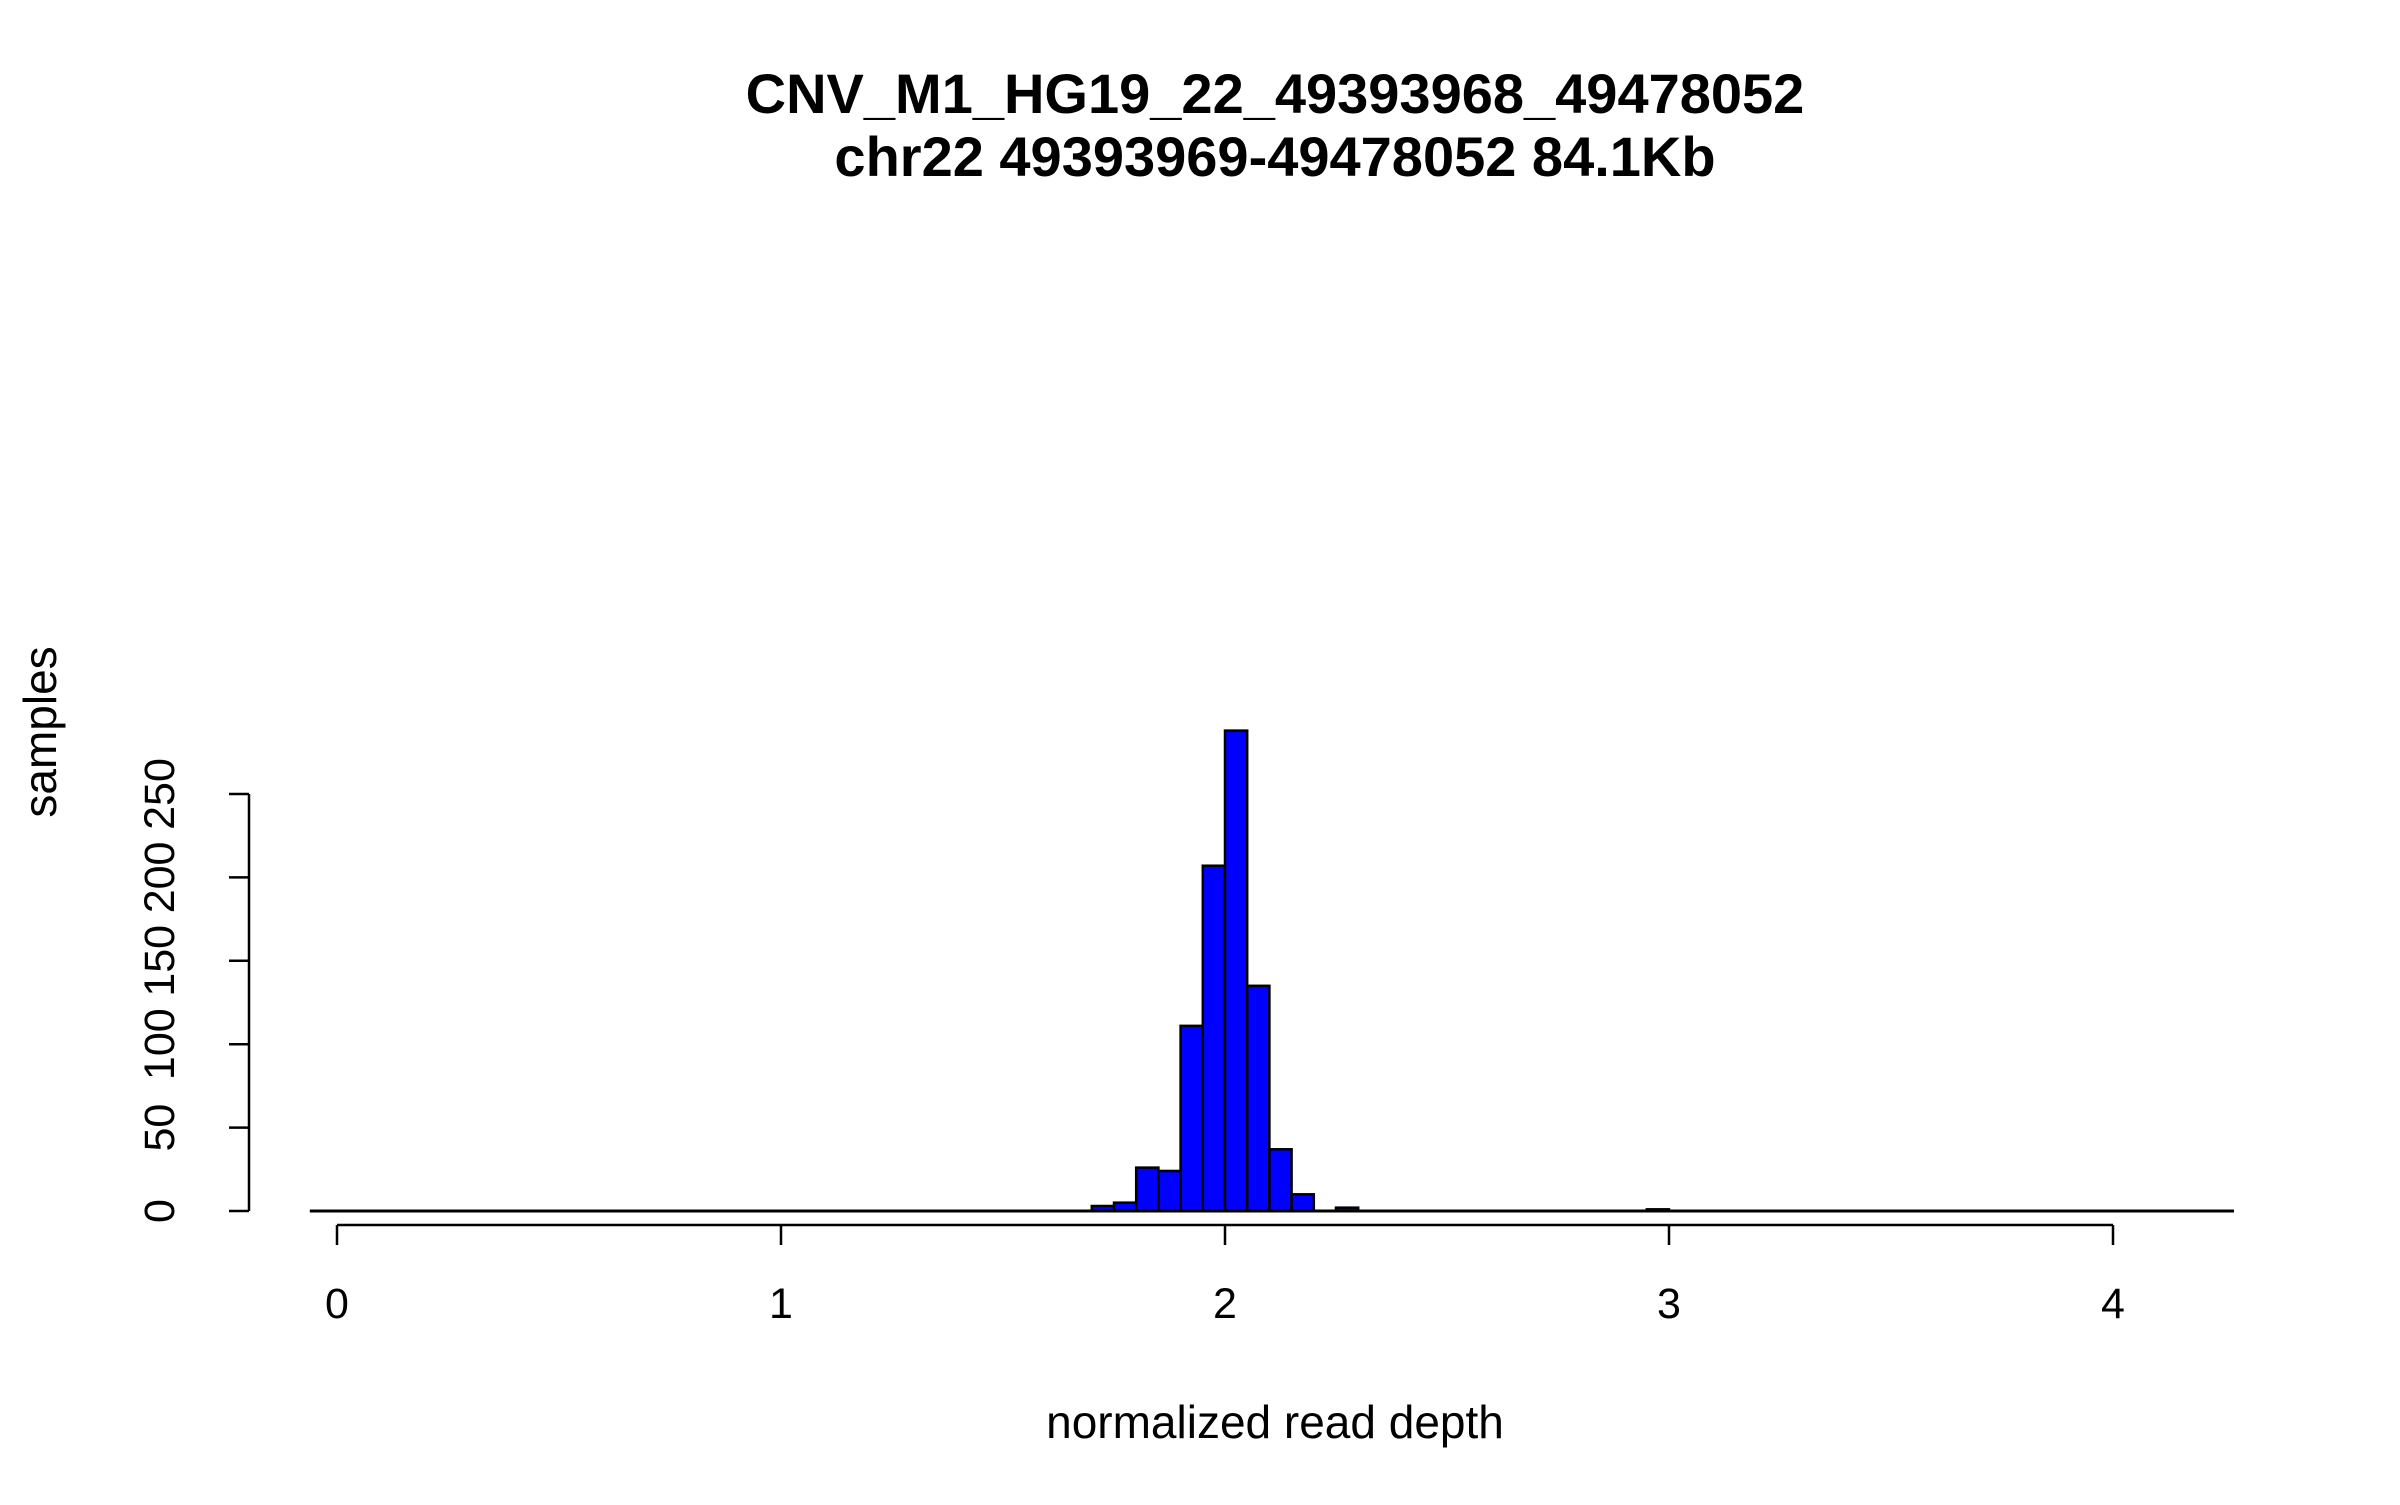 The height and width of the screenshot is (1505, 2400). What do you see at coordinates (1669, 1304) in the screenshot?
I see `x-tick-label: 3` at bounding box center [1669, 1304].